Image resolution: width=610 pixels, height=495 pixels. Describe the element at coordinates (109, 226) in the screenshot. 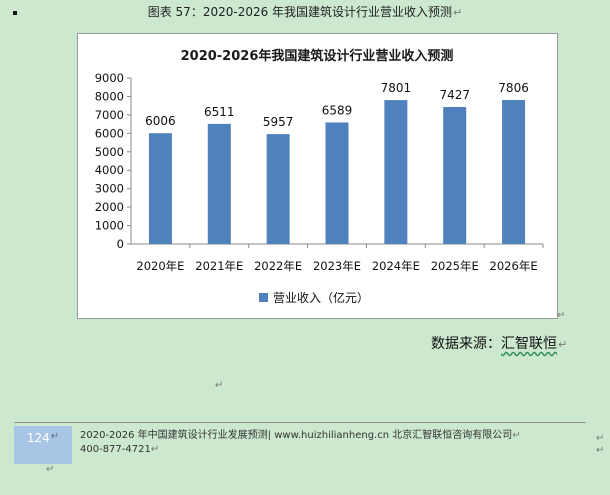

I see `y-tick-label: 1000` at that location.